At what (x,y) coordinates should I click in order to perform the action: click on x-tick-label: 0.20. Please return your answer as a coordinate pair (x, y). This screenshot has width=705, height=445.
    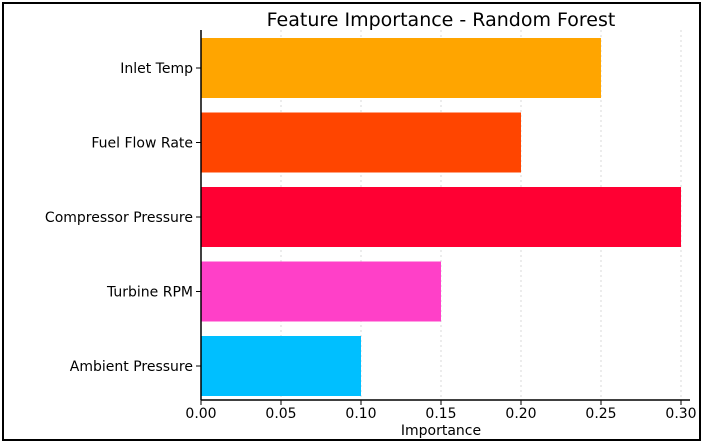
    Looking at the image, I should click on (520, 414).